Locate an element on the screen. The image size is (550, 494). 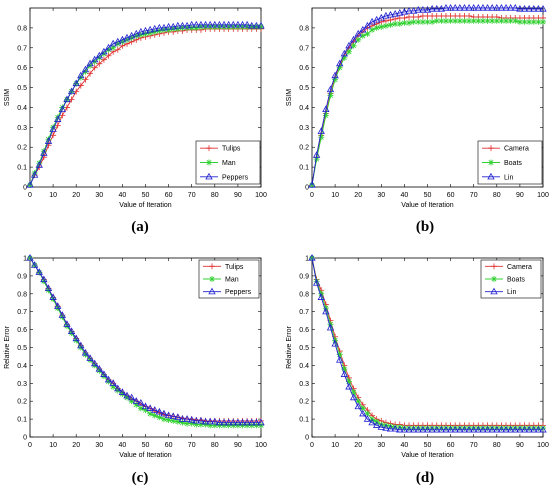
legend-entry-tulips: Tulips is located at coordinates (234, 267).